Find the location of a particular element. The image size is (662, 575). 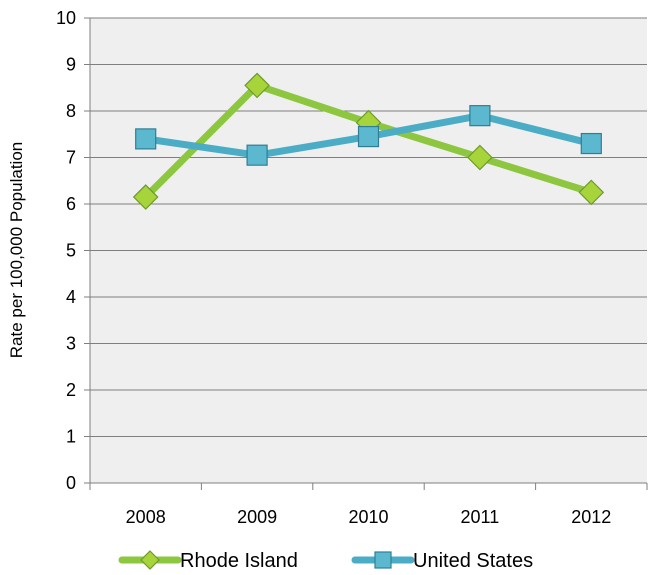

x-tick-label: 2012 is located at coordinates (591, 517).